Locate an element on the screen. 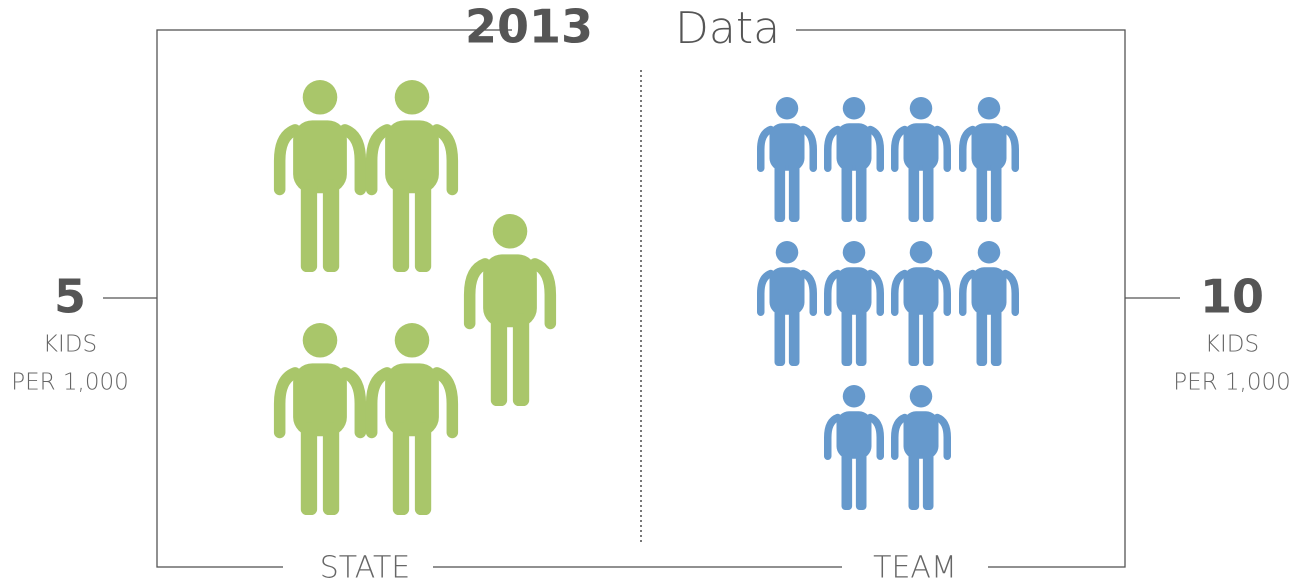 The image size is (1307, 587). unit-label: PER 1,000 is located at coordinates (70, 383).